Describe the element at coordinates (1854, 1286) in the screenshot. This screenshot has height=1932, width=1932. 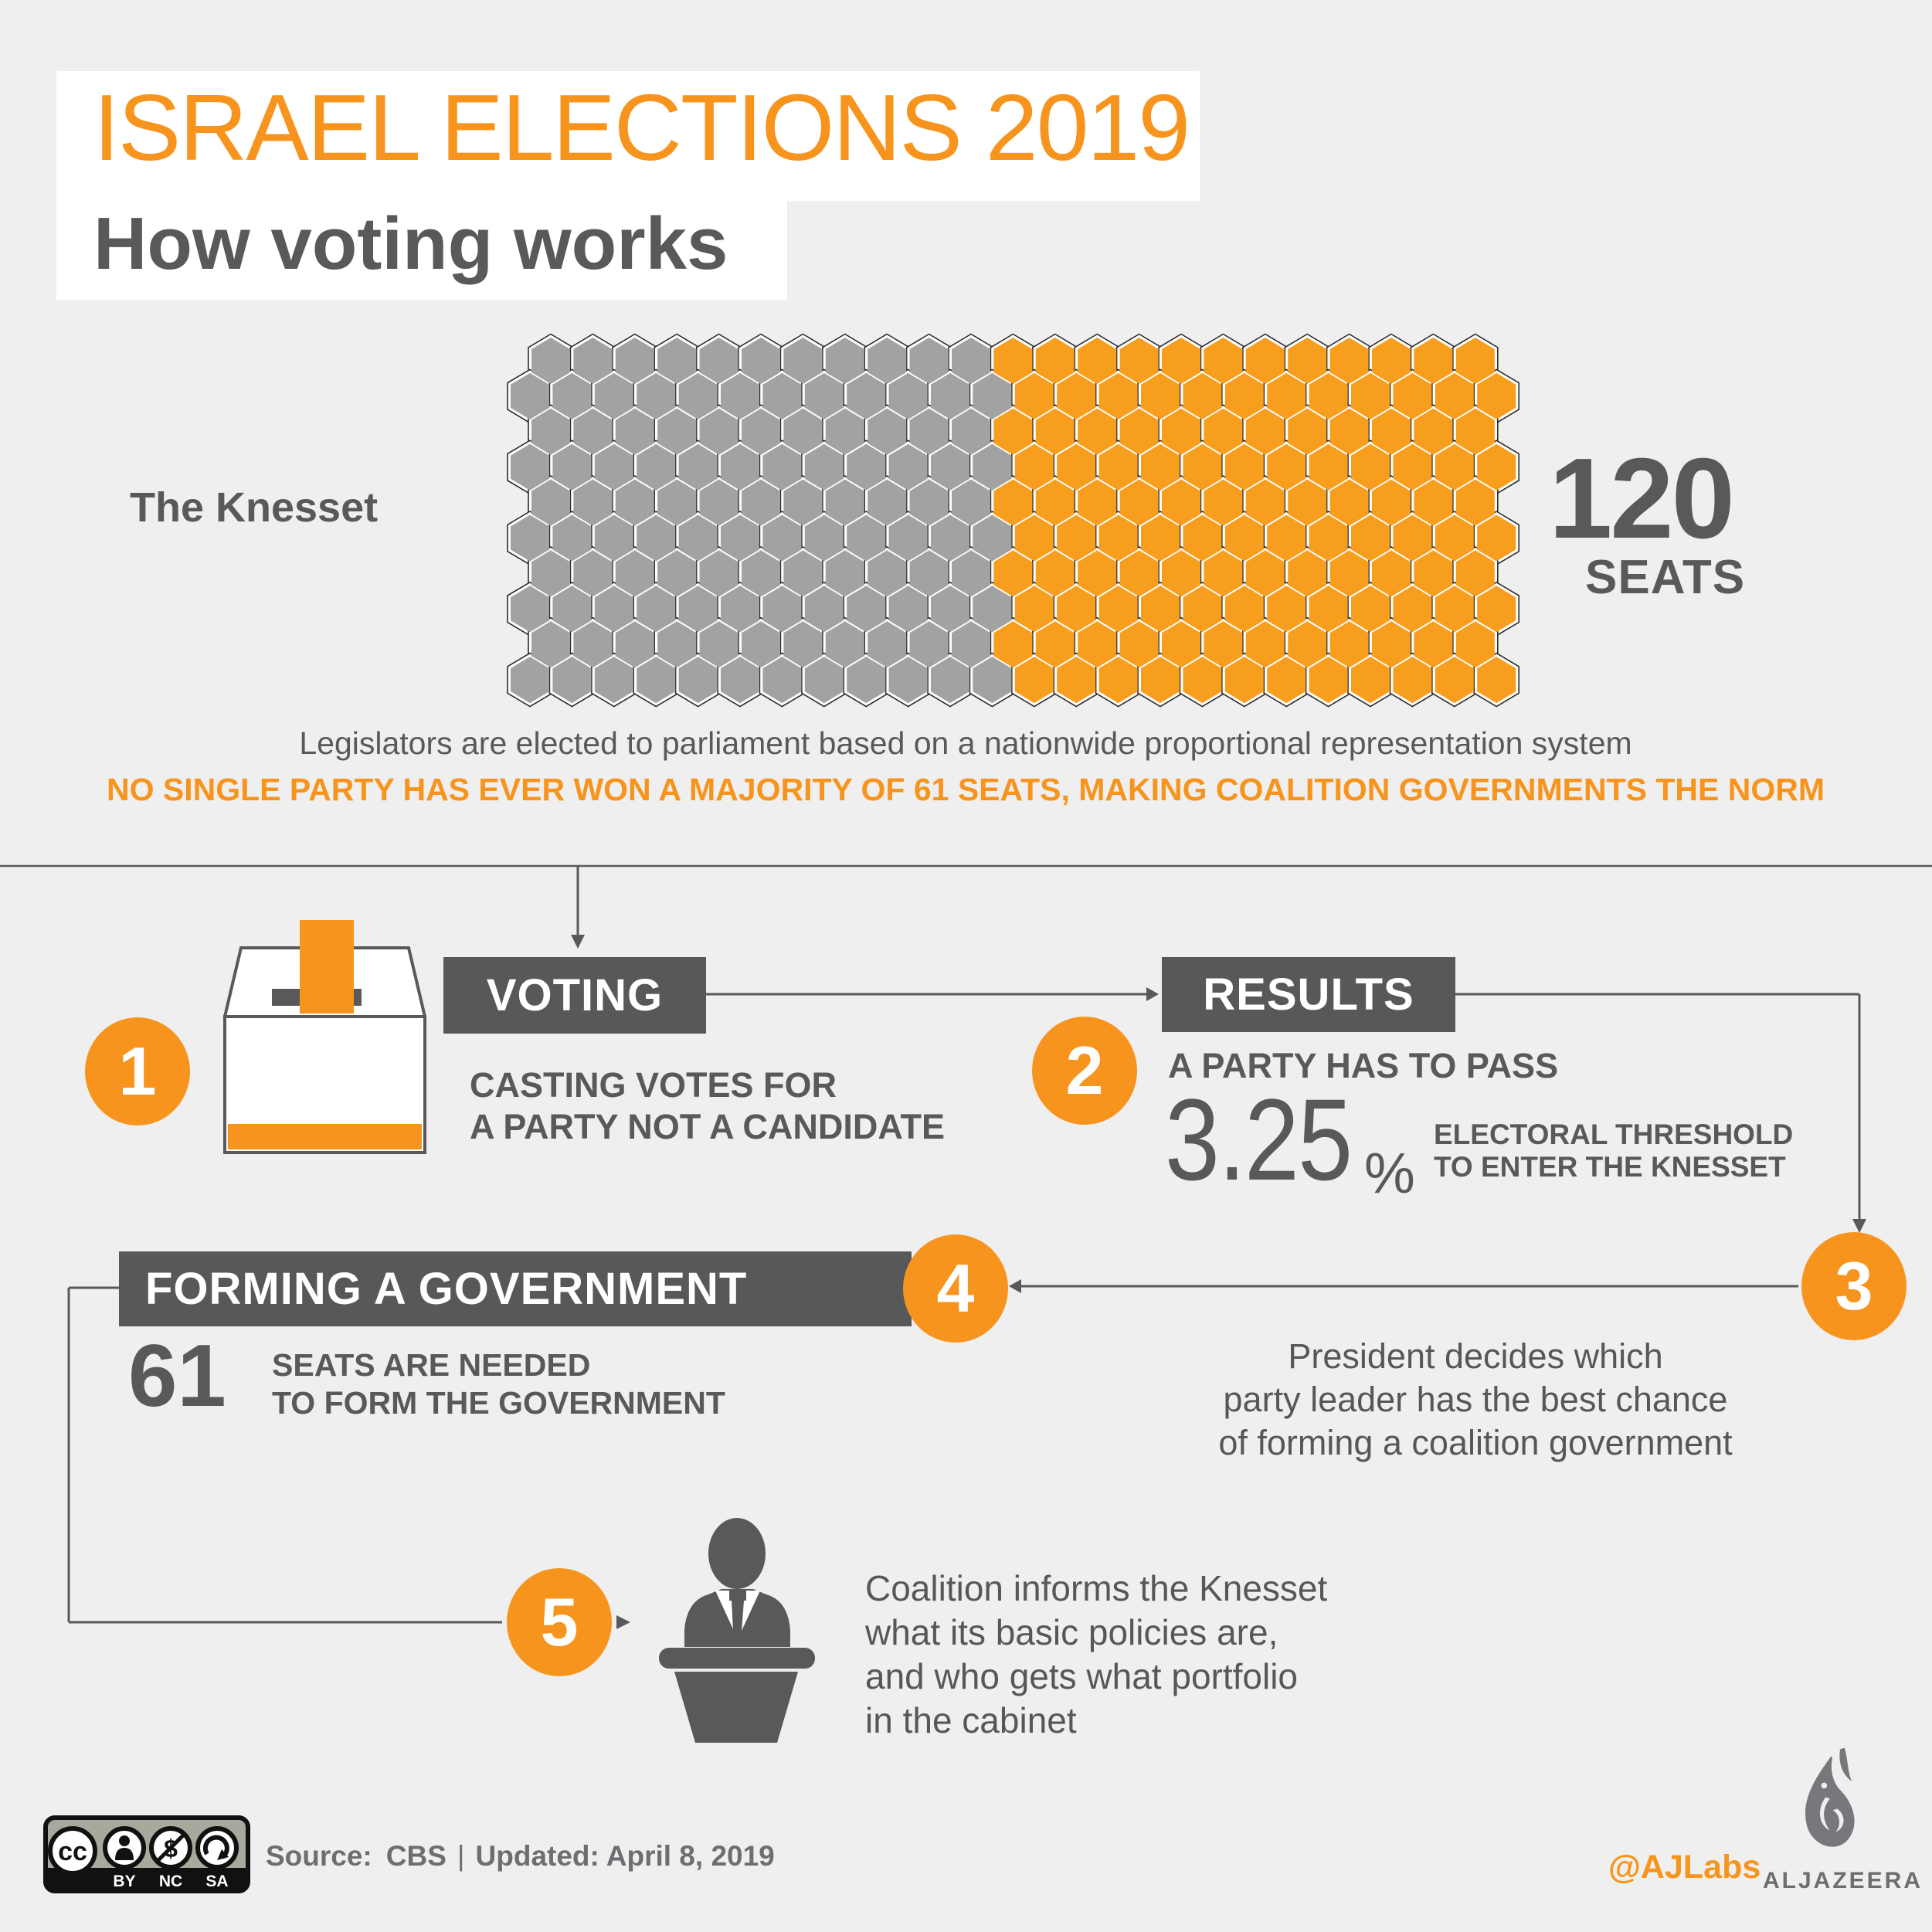
I see `step-3-number: 3` at that location.